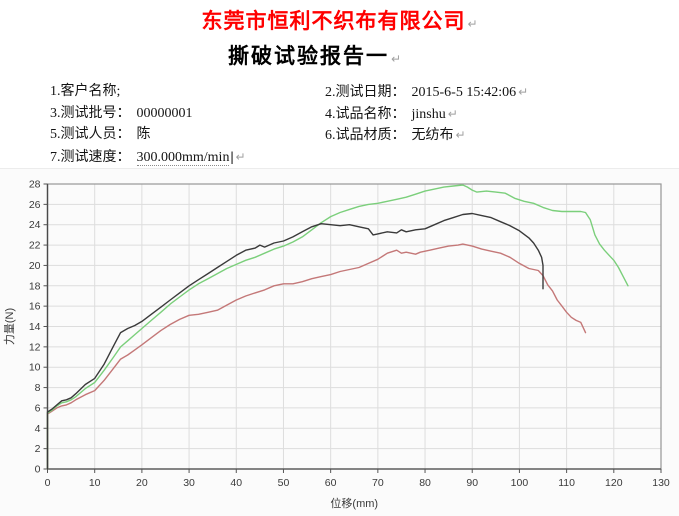 Image resolution: width=679 pixels, height=516 pixels. I want to click on x-tick-label: 110, so click(566, 483).